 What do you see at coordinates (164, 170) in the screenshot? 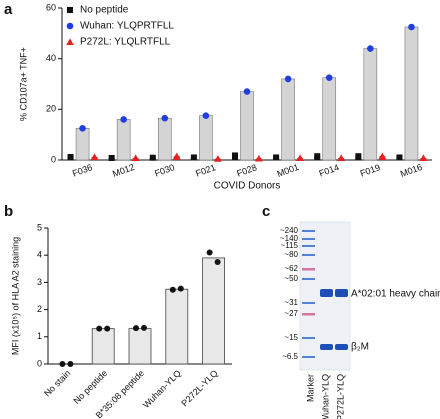
I see `x-tick-label: F030` at bounding box center [164, 170].